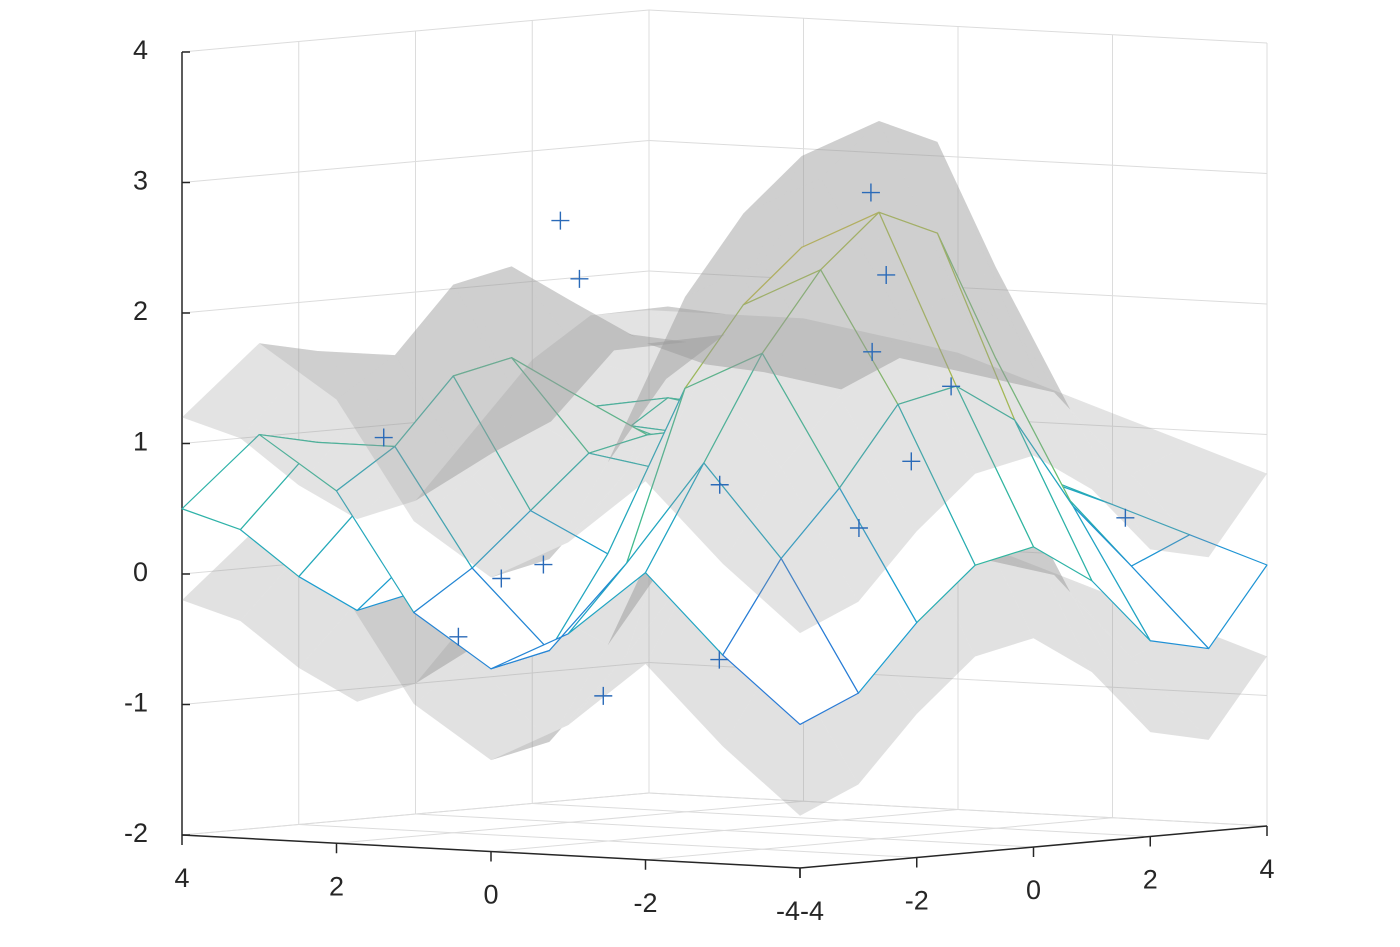  I want to click on x-tick-label: 0, so click(490, 895).